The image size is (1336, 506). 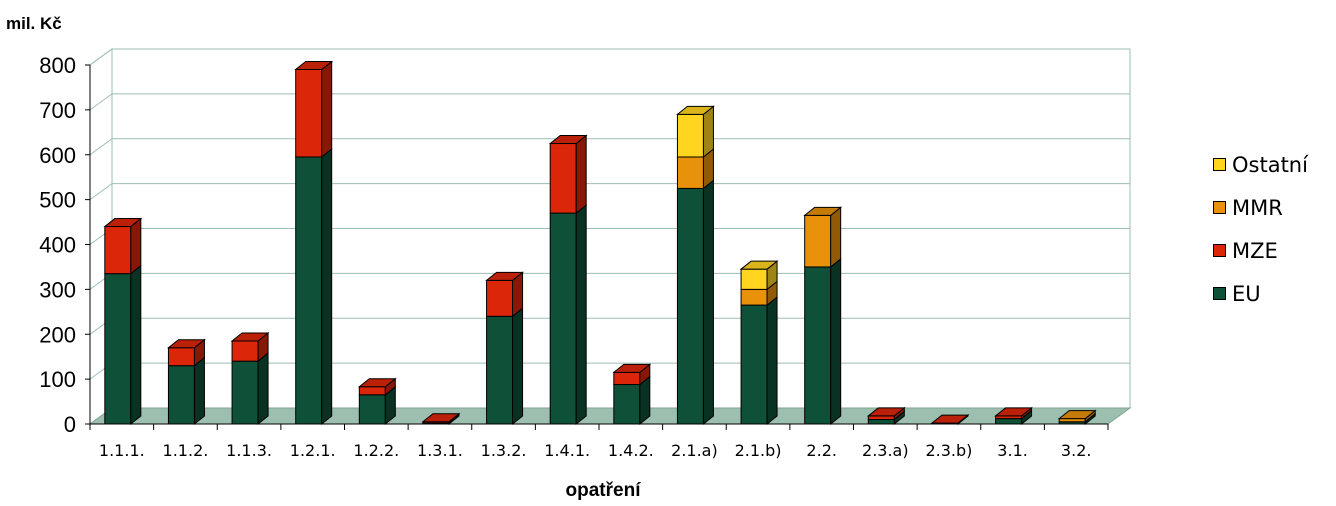 What do you see at coordinates (948, 450) in the screenshot?
I see `x-tick-label: 2.3.b)` at bounding box center [948, 450].